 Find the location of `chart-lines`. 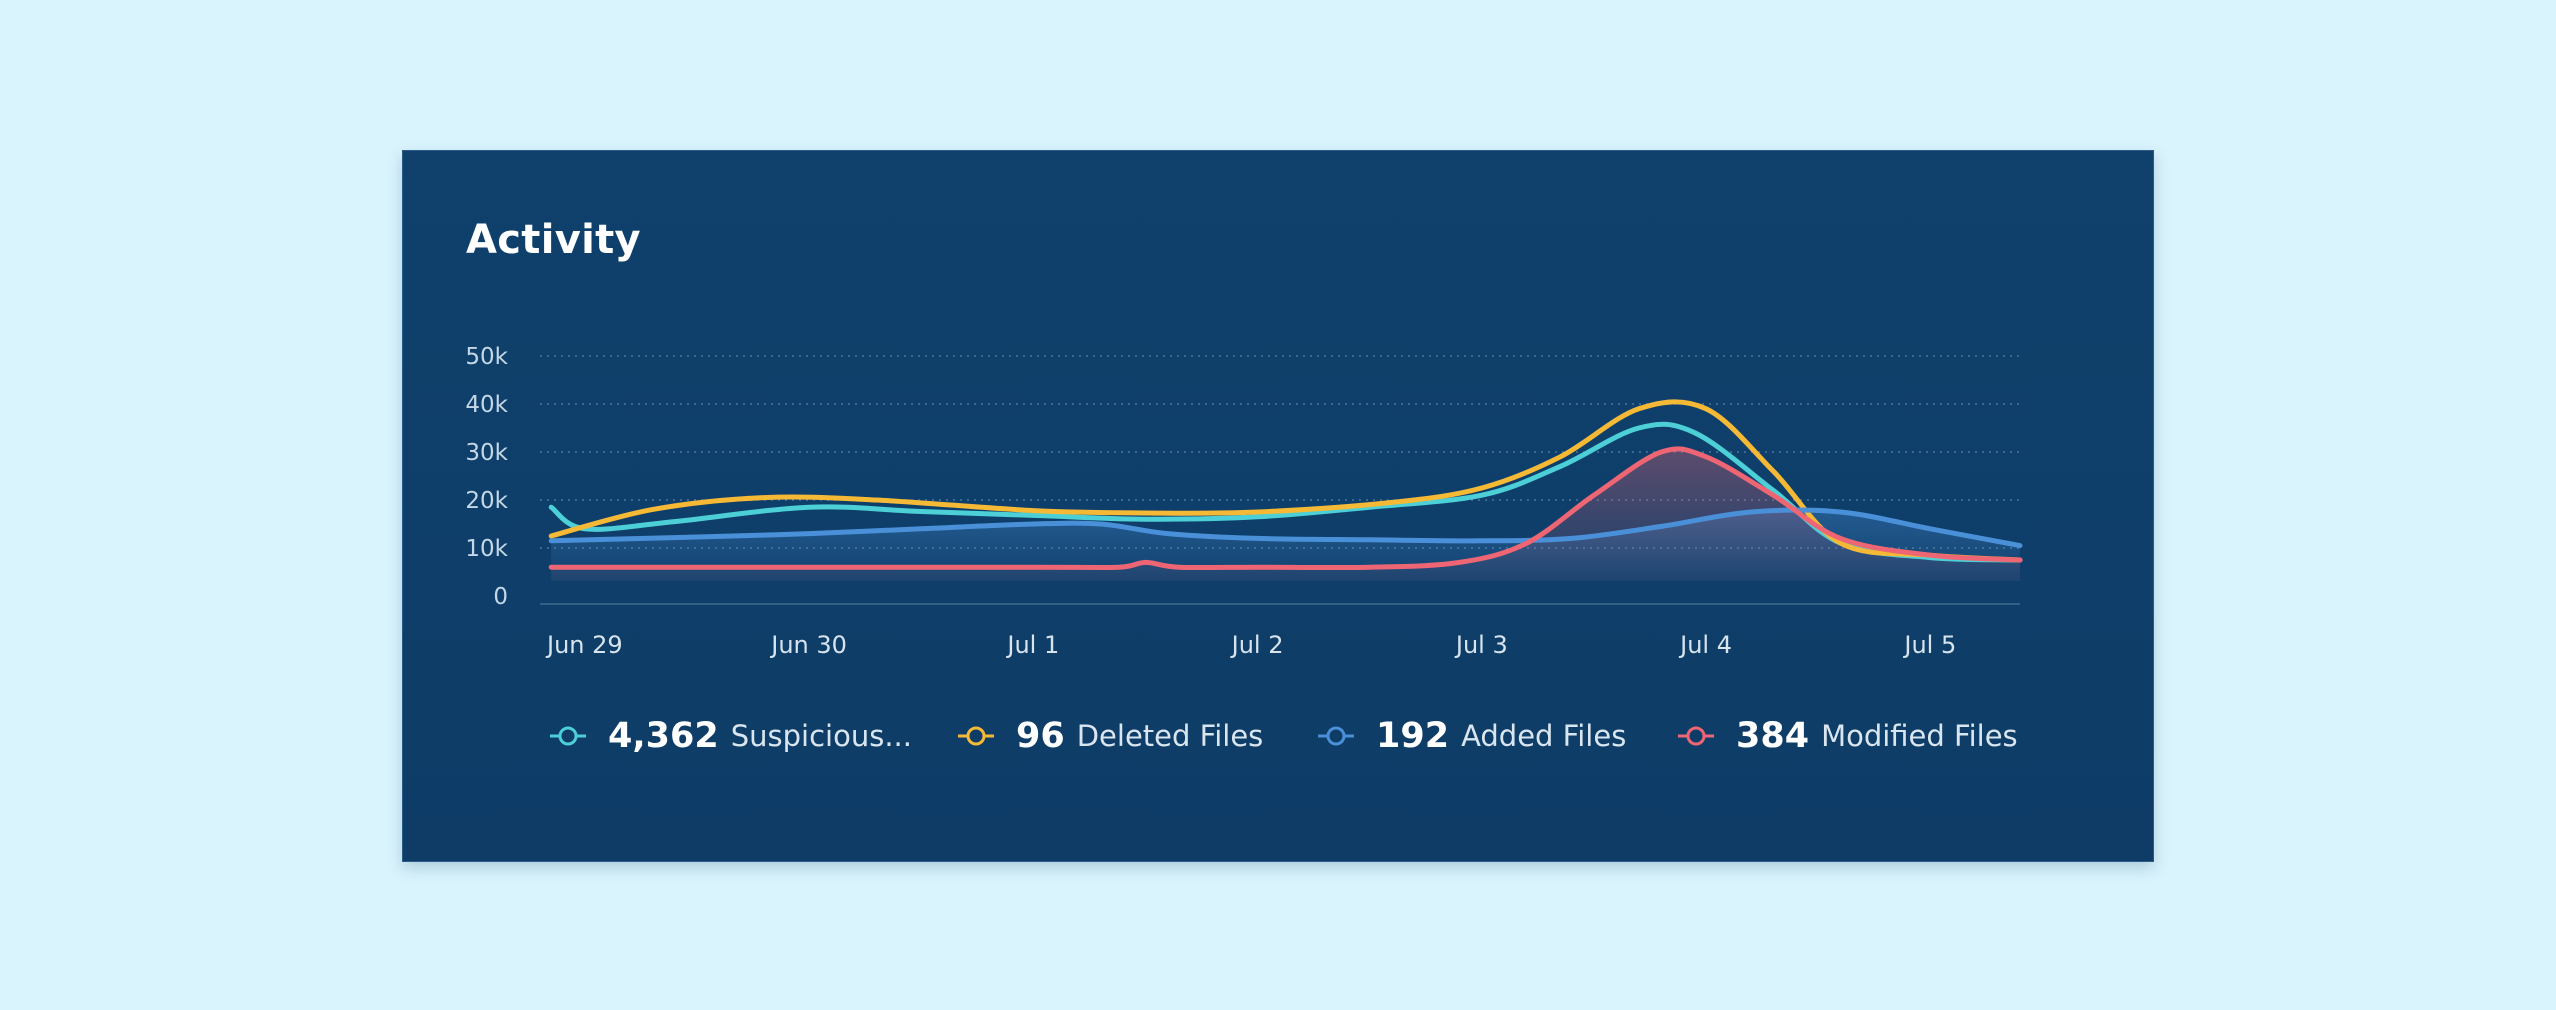

chart-lines is located at coordinates (1285, 485).